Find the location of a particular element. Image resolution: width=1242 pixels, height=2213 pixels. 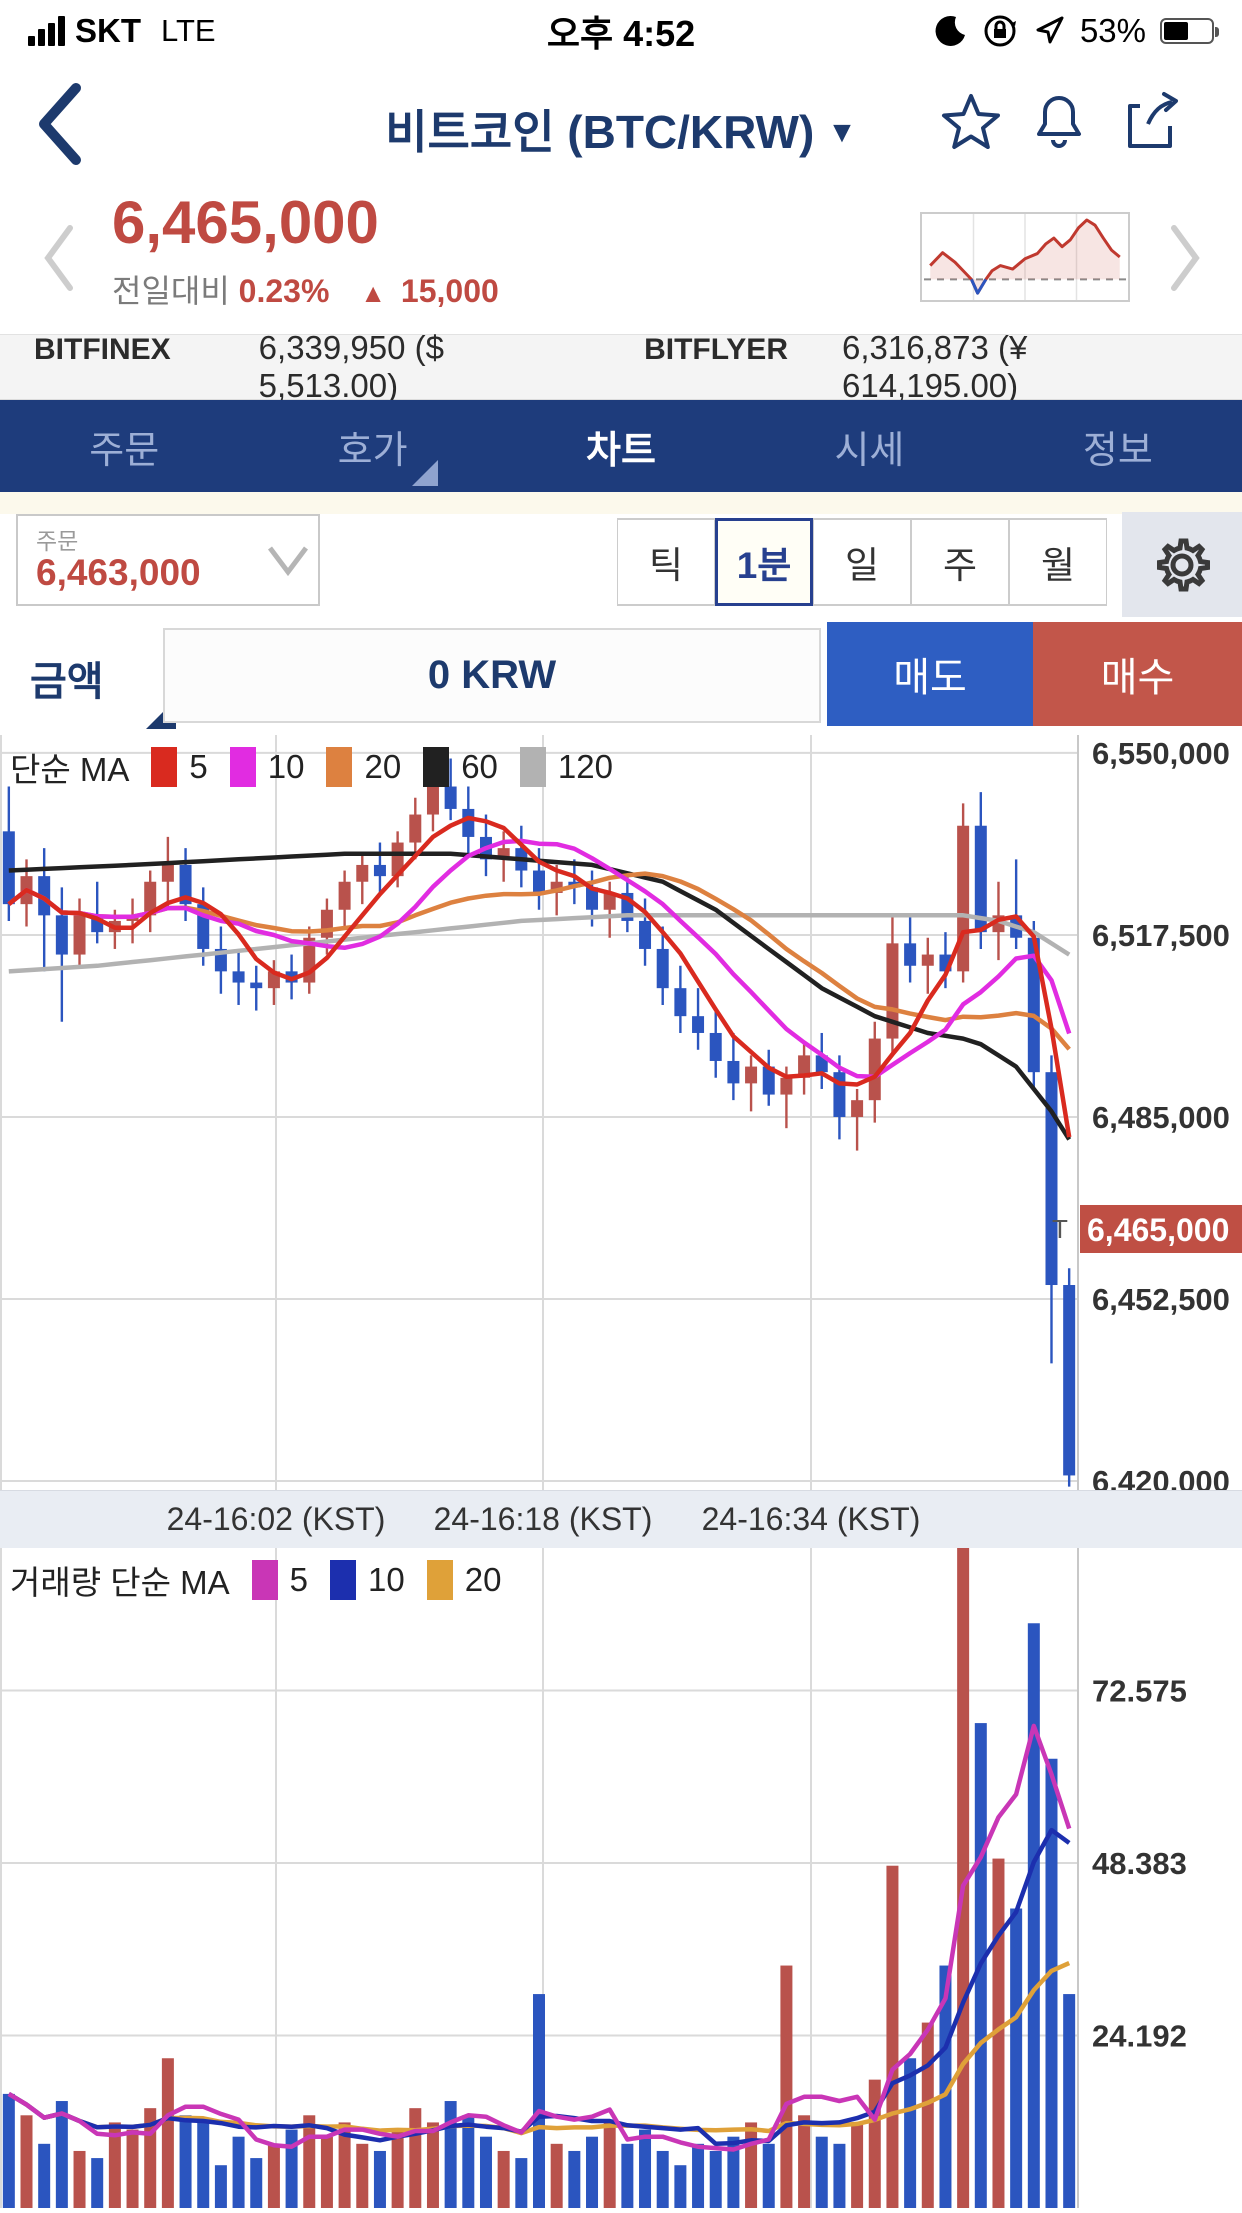

favorite-star-button is located at coordinates (971, 121).